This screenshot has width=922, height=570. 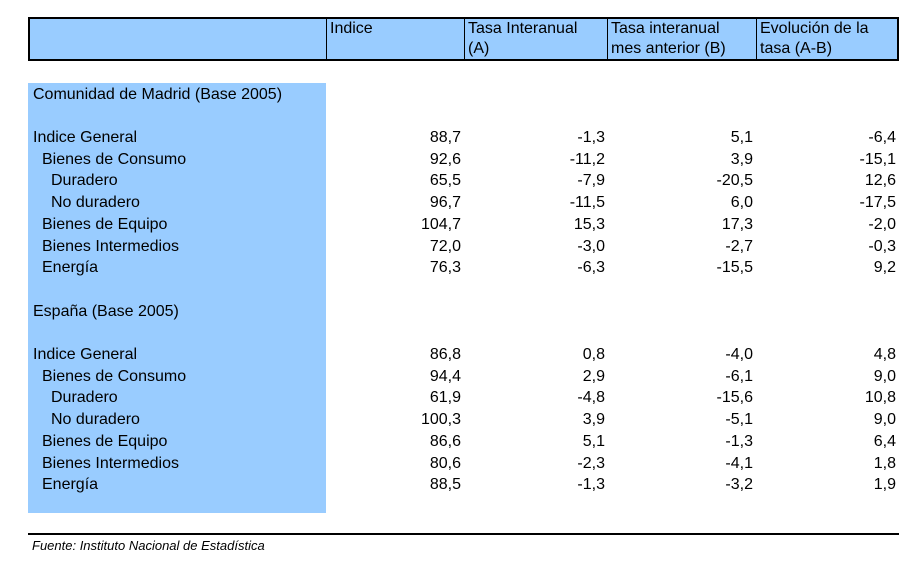 I want to click on tasa-mes-anterior-value: -4,1, so click(x=739, y=463).